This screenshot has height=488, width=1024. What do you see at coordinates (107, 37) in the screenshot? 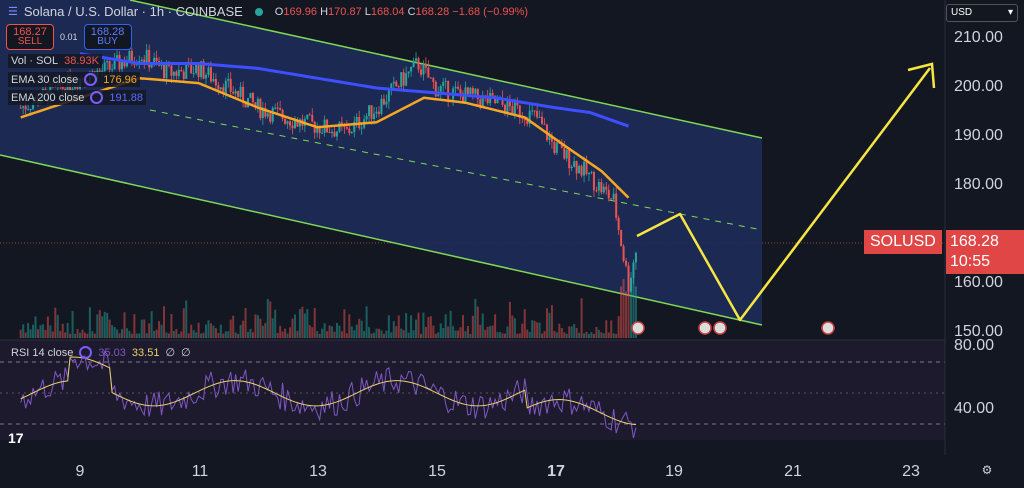
I see `buy-button: 168.28 BUY` at bounding box center [107, 37].